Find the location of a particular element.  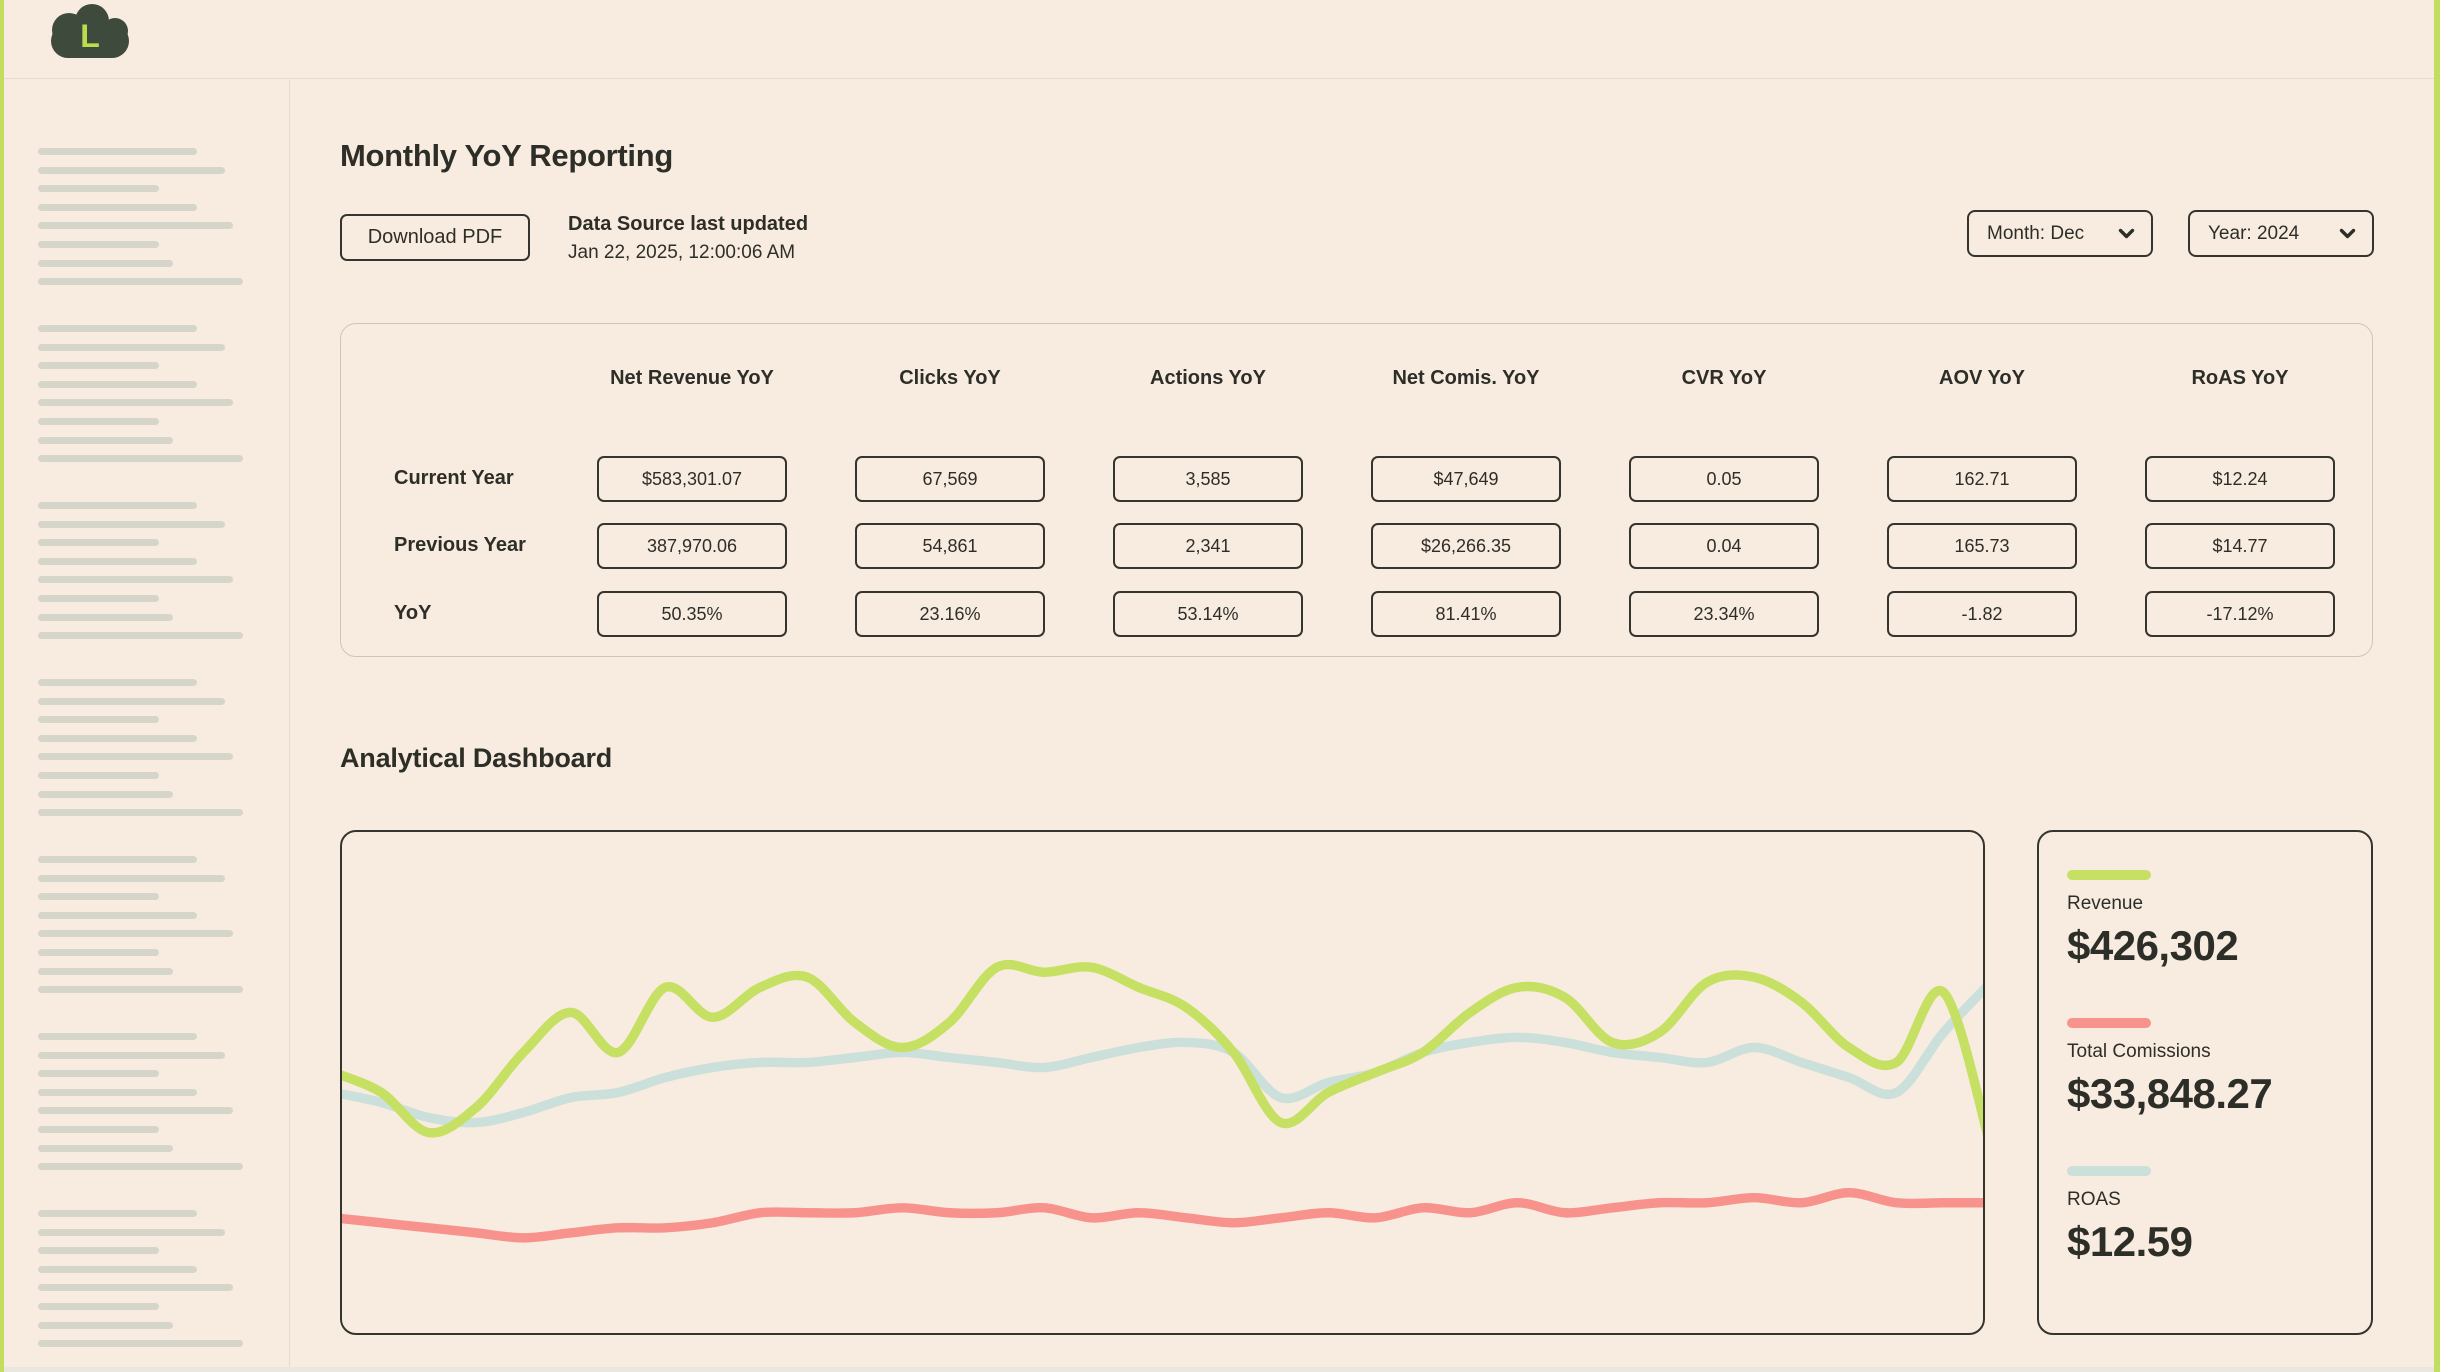

table-value-box: 53.14% is located at coordinates (1208, 614).